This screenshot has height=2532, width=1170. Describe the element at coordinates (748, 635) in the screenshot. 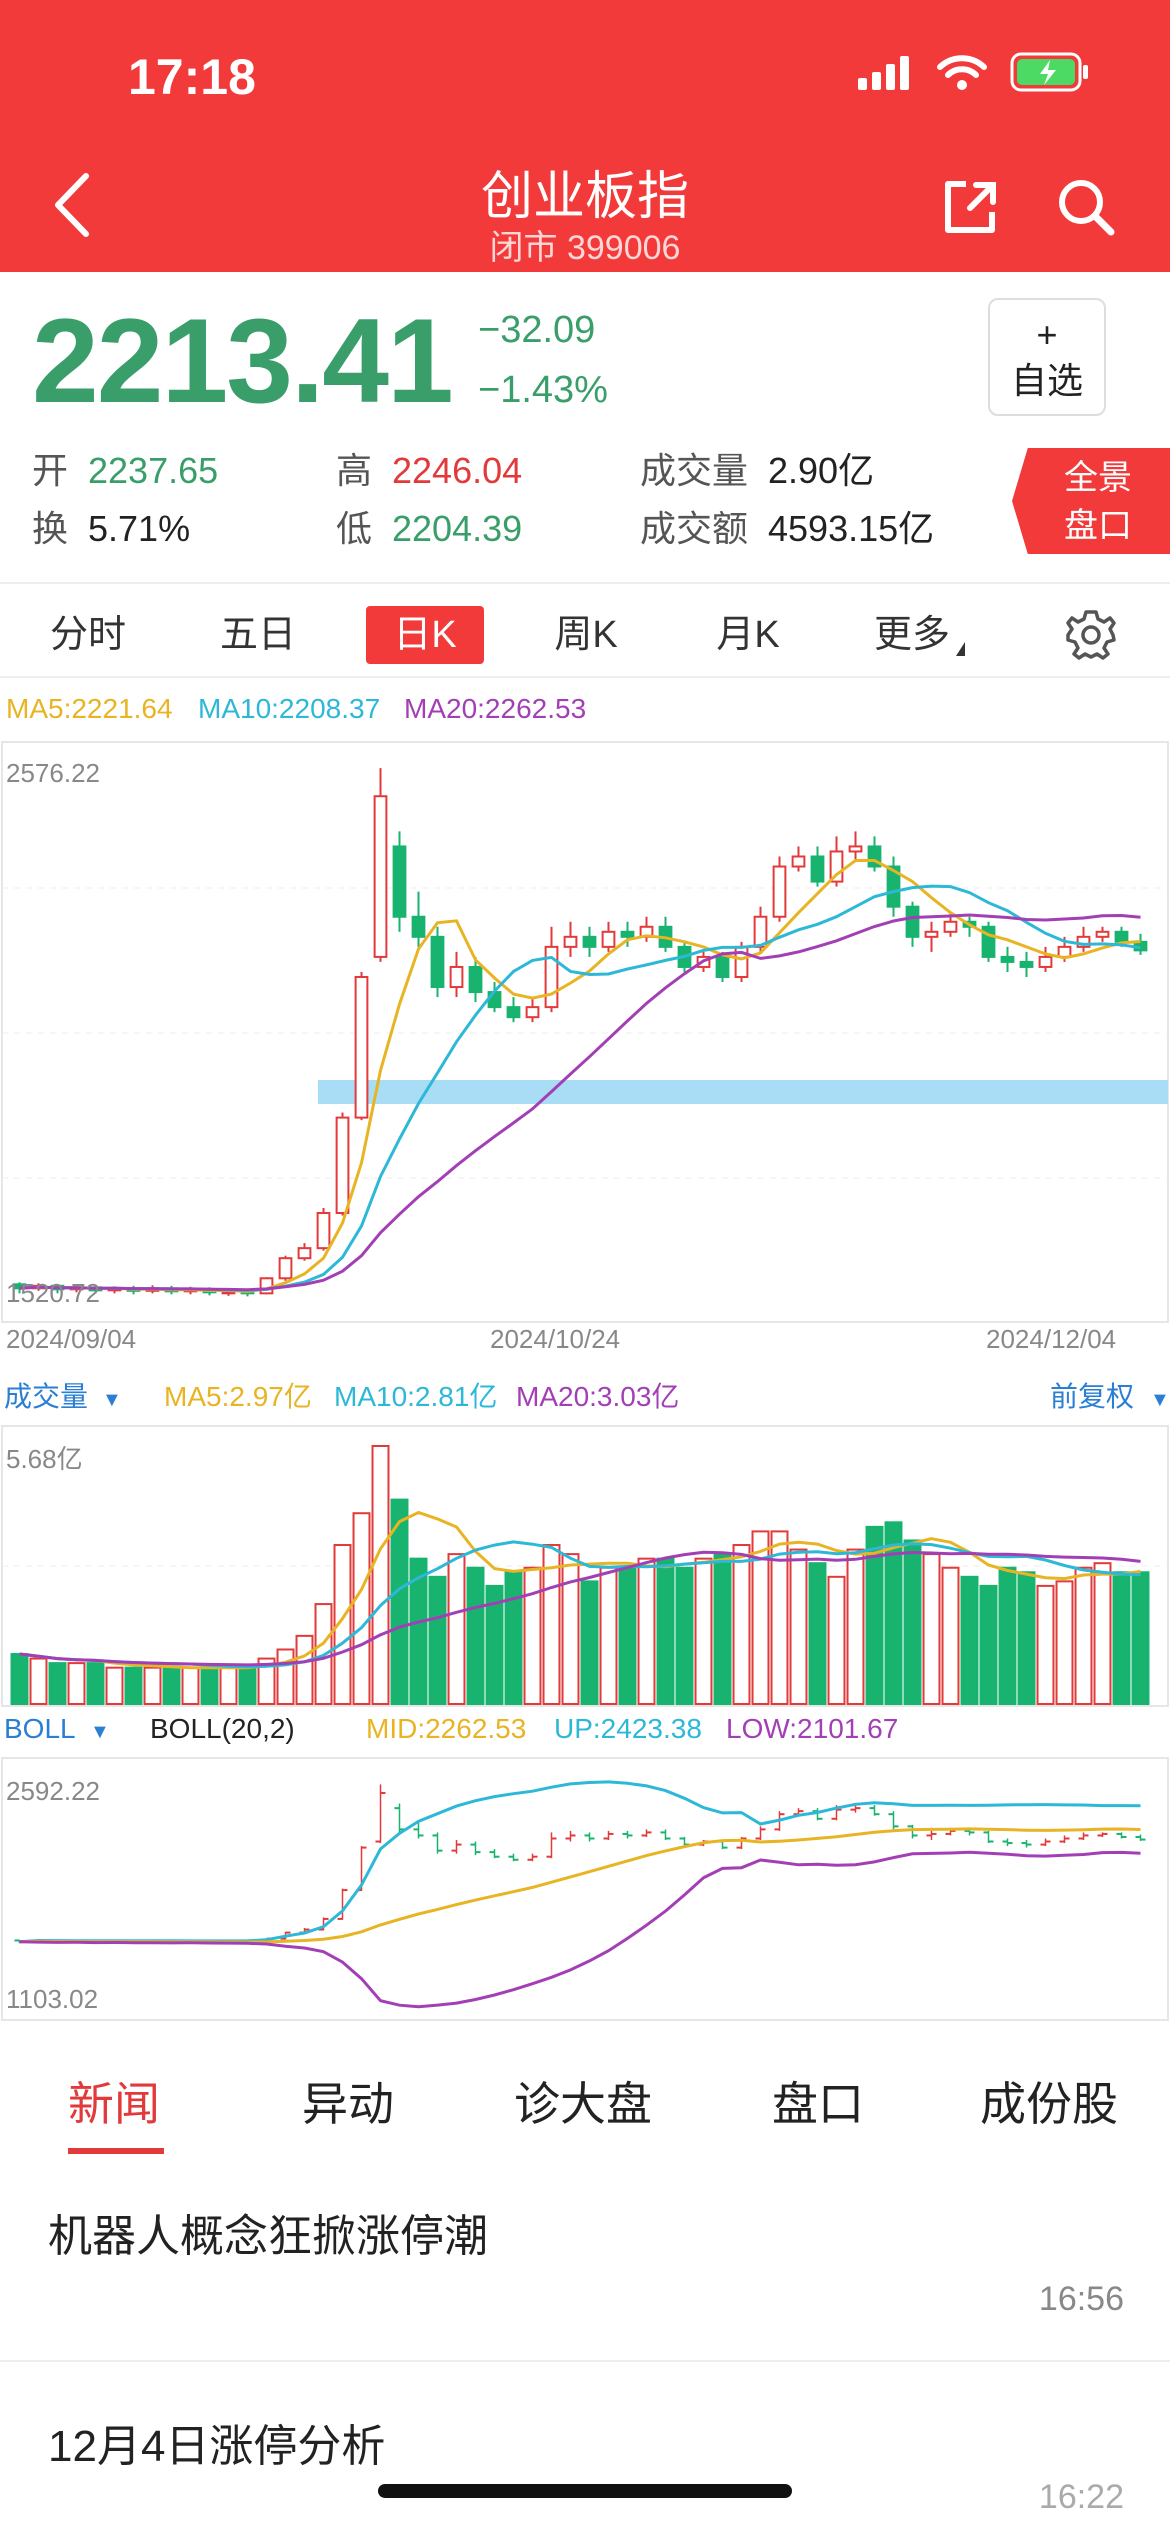

I see `tab-monthly-k: 月K` at that location.